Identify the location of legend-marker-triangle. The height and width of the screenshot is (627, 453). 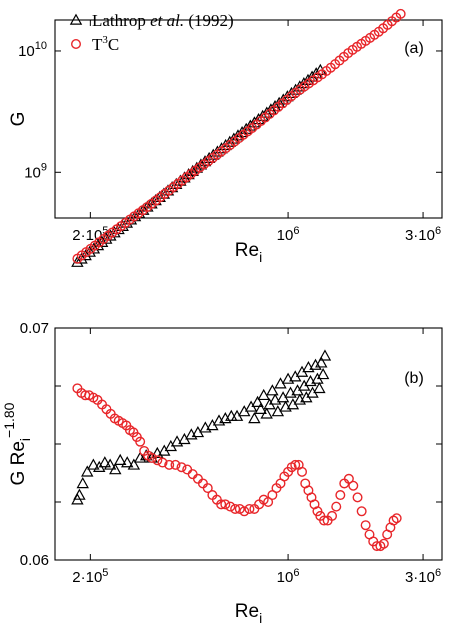
(76, 19).